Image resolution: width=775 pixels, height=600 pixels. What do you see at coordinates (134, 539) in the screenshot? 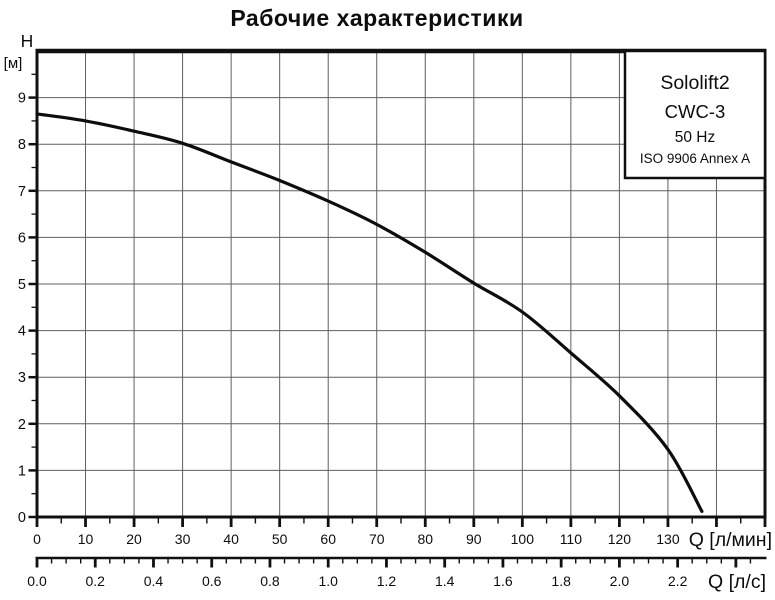
I see `x-tick-label-lmin: 20` at bounding box center [134, 539].